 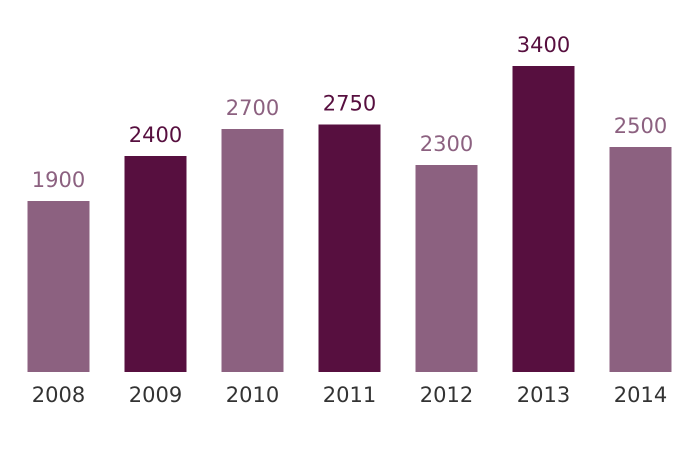 What do you see at coordinates (58, 180) in the screenshot?
I see `value-label: 1900` at bounding box center [58, 180].